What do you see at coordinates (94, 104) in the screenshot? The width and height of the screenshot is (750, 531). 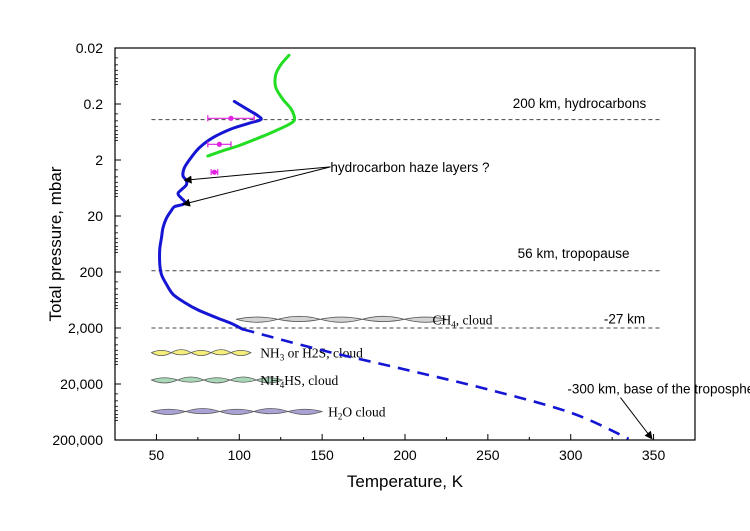 I see `y-tick-label: 0.2` at bounding box center [94, 104].